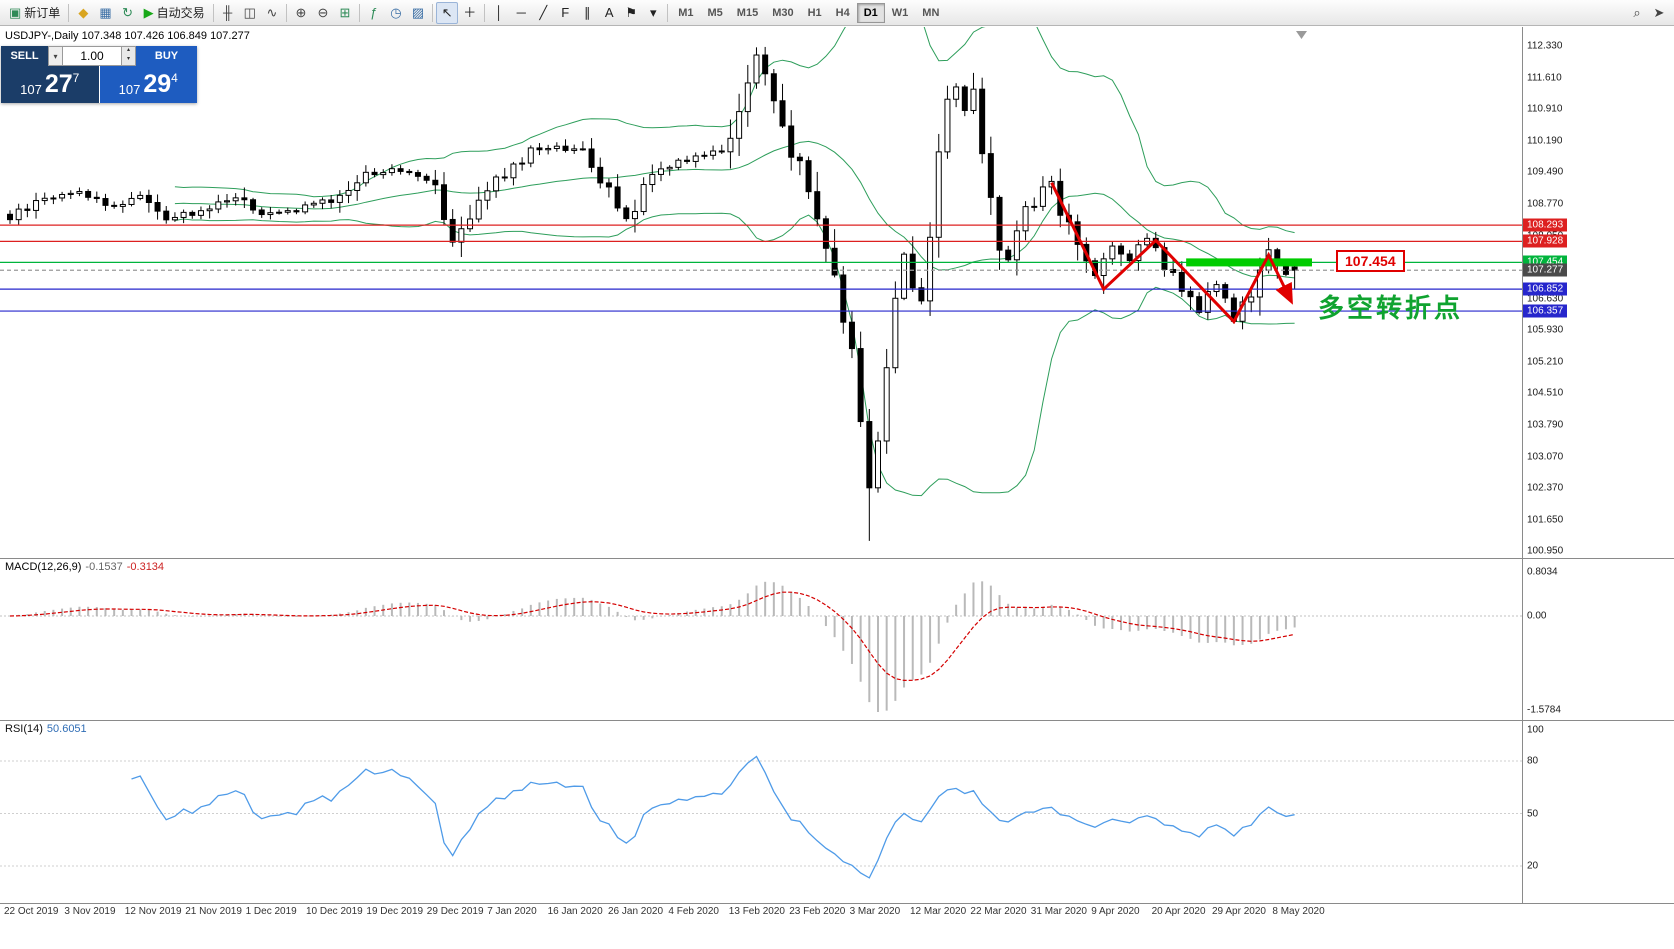 Image resolution: width=1674 pixels, height=949 pixels. What do you see at coordinates (1171, 253) in the screenshot?
I see `zigzag-arrow` at bounding box center [1171, 253].